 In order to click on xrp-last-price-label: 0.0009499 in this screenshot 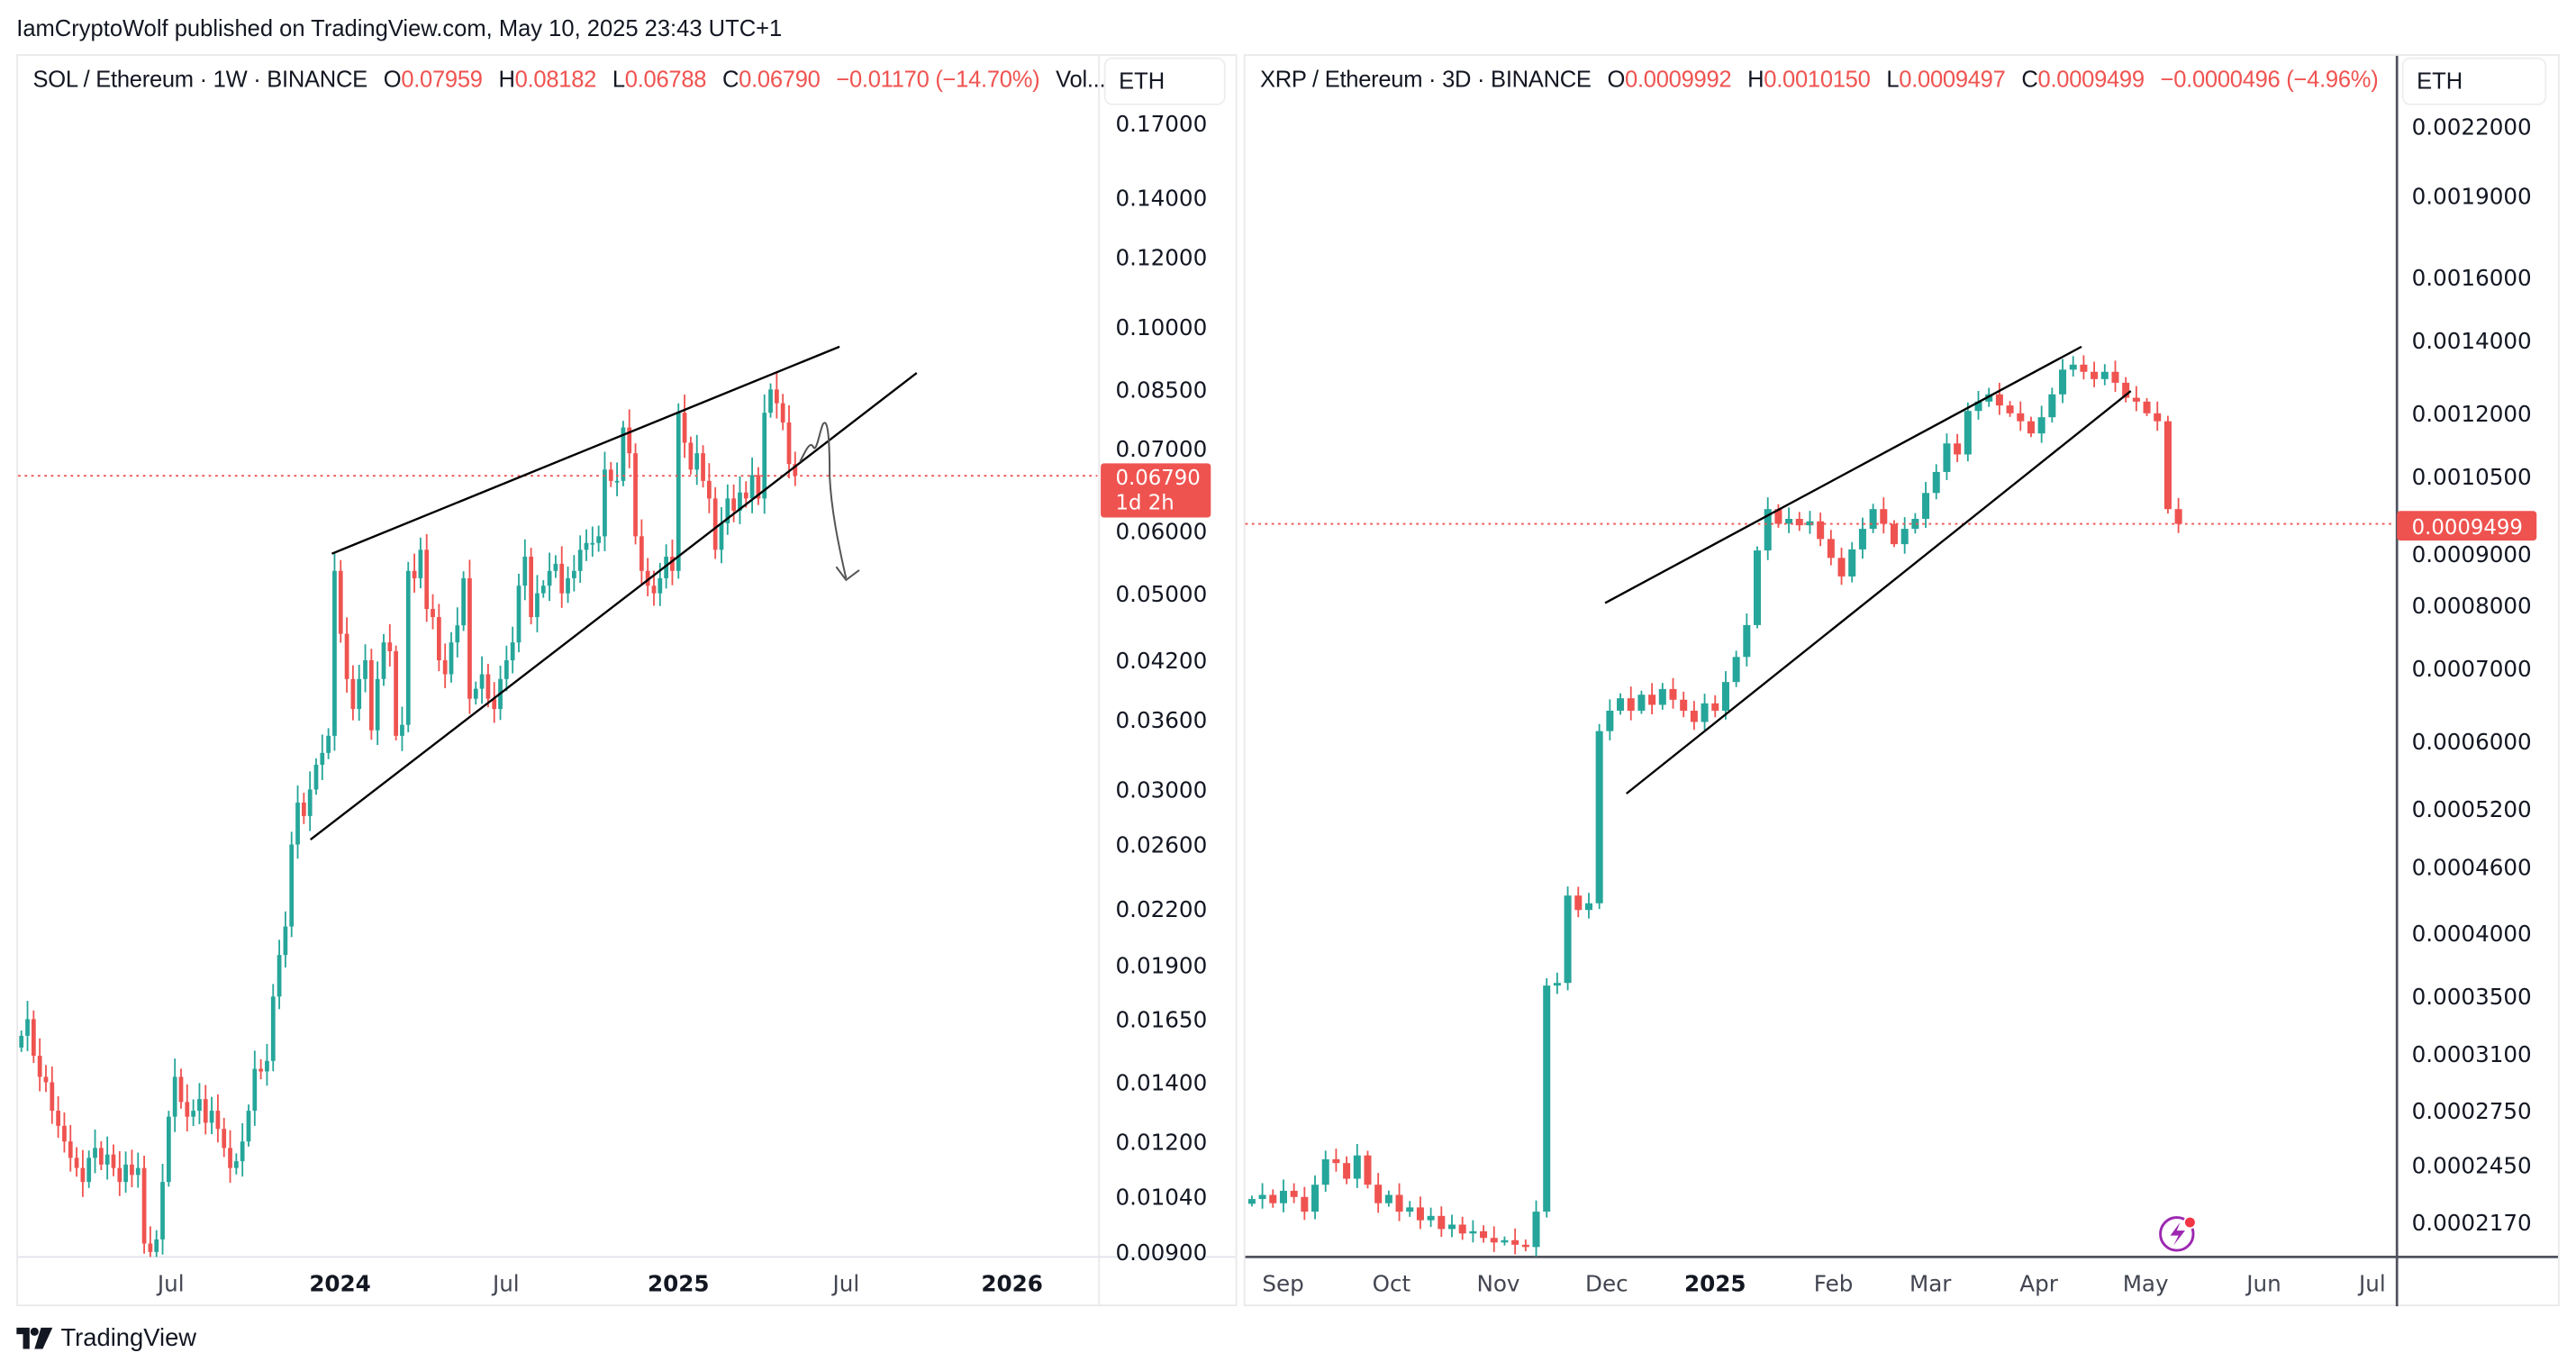, I will do `click(2467, 526)`.